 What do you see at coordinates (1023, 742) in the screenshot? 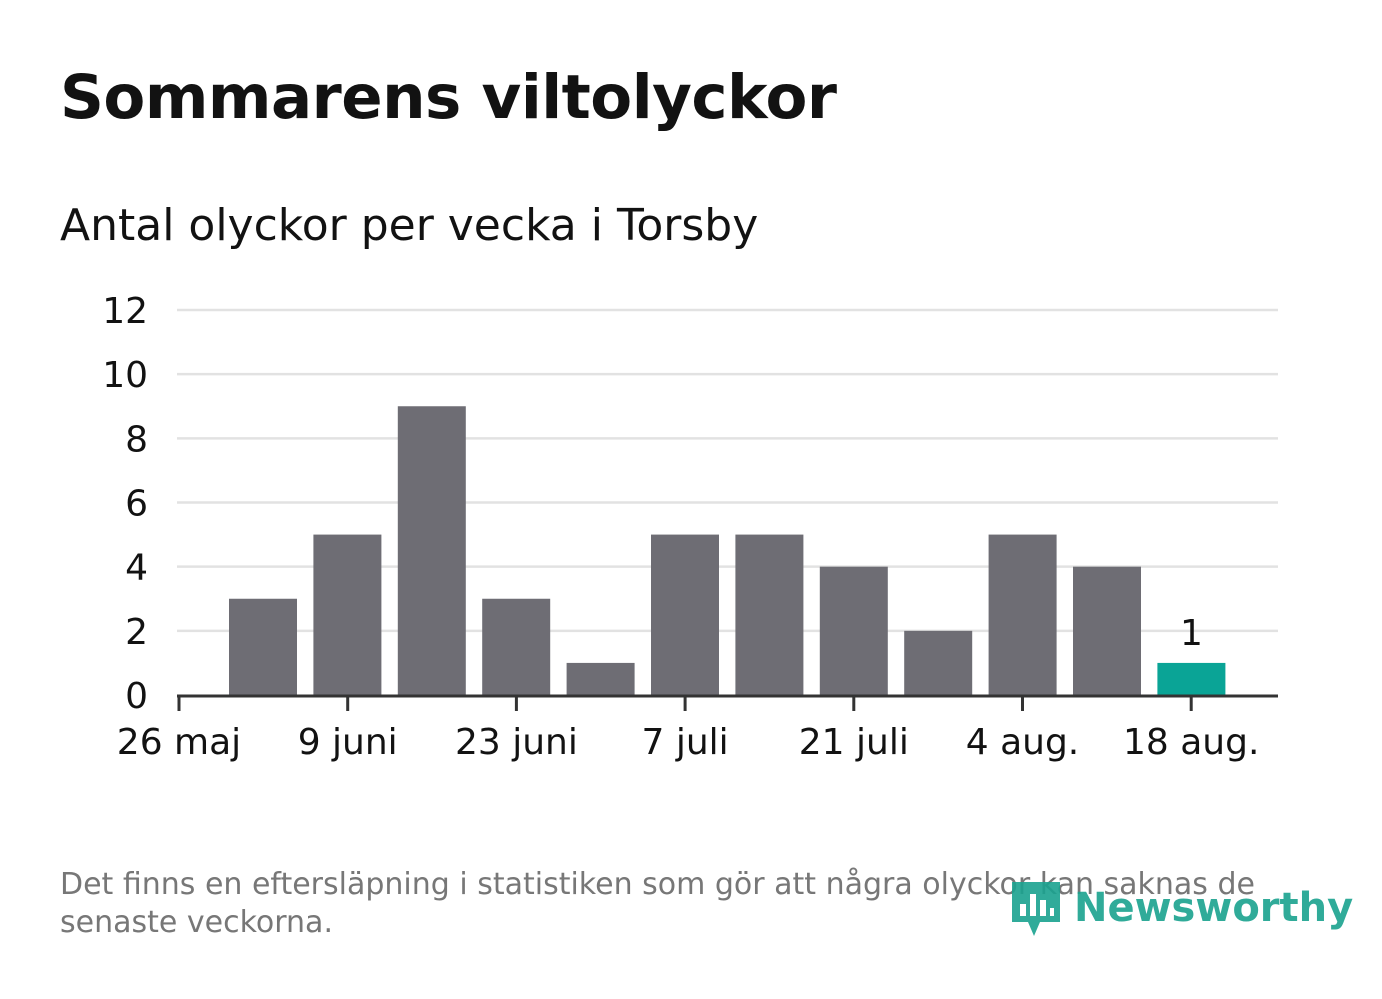
I see `x-tick-label: 4 aug.` at bounding box center [1023, 742].